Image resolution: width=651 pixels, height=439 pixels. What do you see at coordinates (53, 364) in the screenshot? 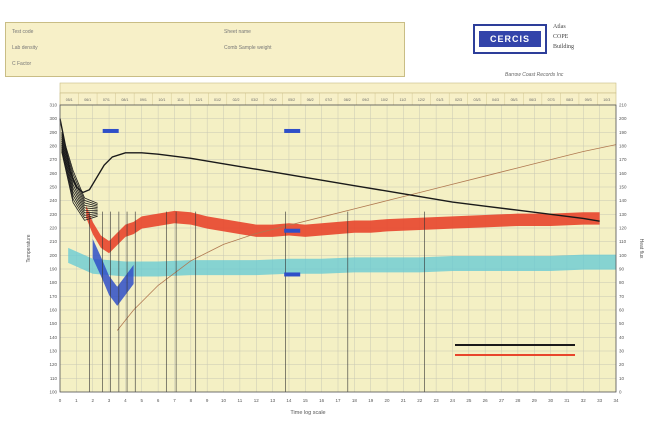
I see `y-tick-label: 120` at bounding box center [53, 364].